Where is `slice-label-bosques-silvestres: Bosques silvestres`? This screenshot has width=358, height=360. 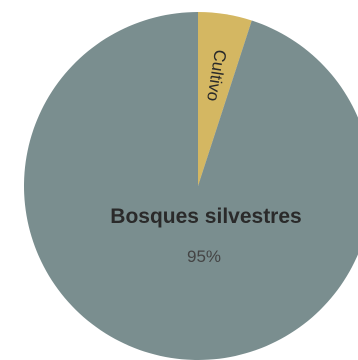 slice-label-bosques-silvestres: Bosques silvestres is located at coordinates (205, 216).